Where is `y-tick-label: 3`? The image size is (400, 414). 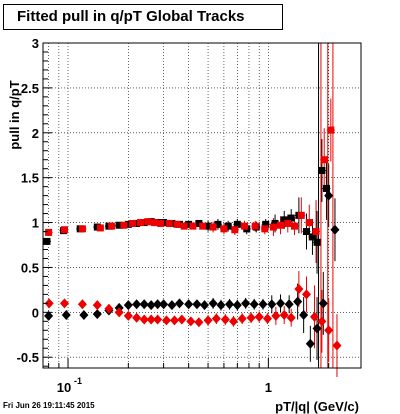
y-tick-label: 3 is located at coordinates (35, 43).